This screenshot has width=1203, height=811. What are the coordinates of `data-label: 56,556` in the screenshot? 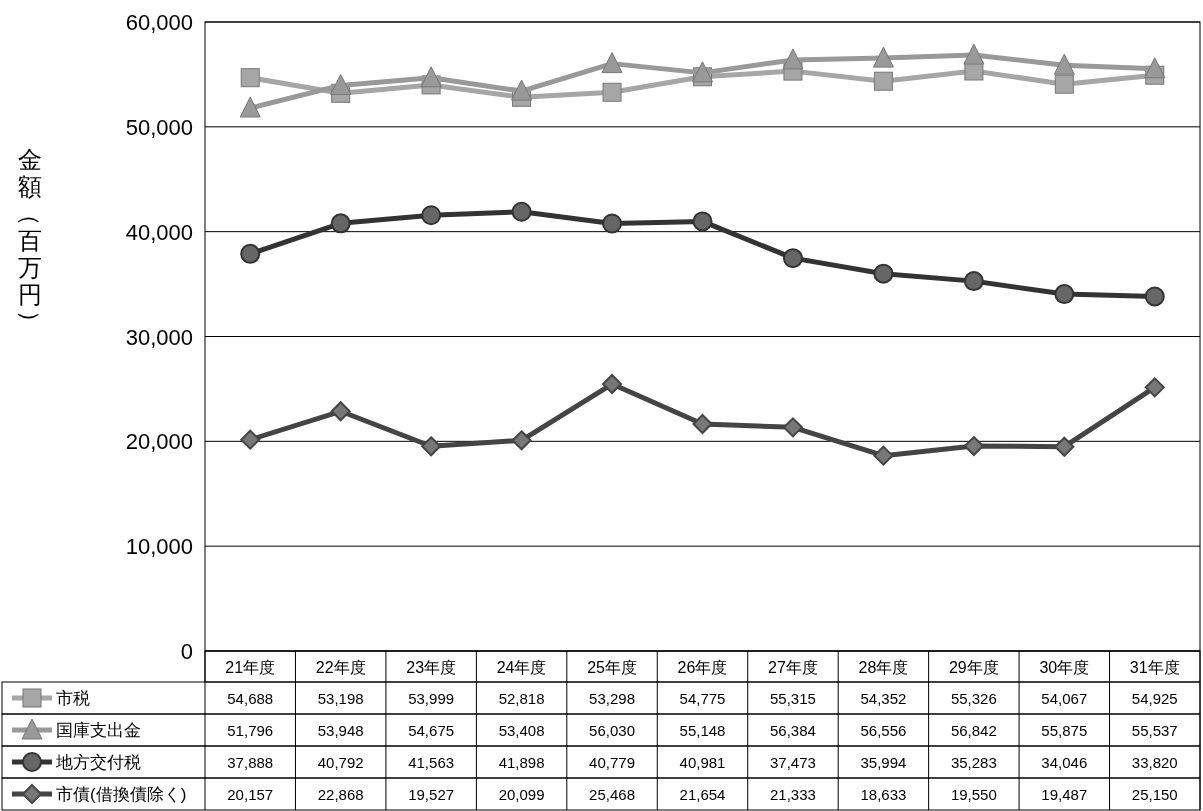 It's located at (883, 730).